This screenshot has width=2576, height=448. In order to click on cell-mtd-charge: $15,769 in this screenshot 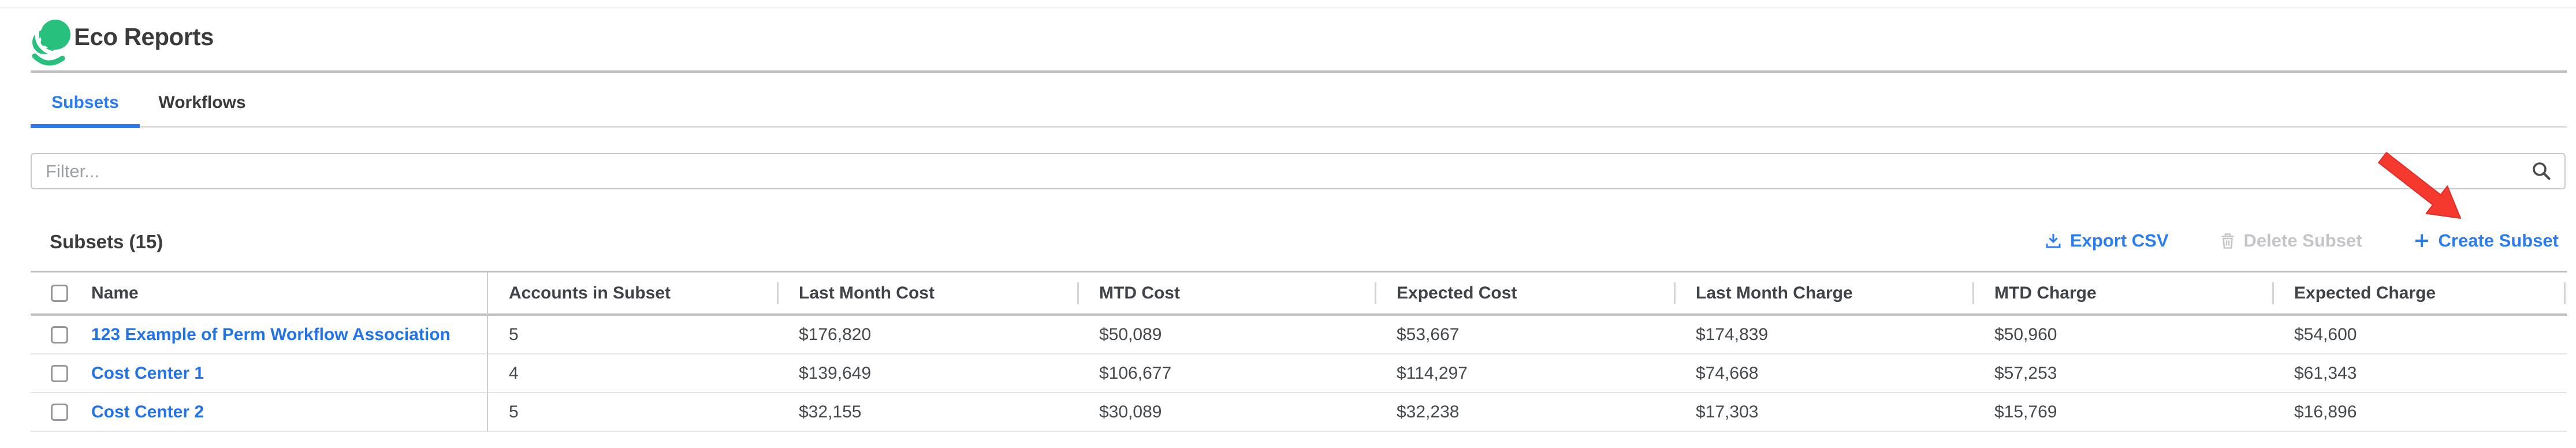, I will do `click(2025, 411)`.